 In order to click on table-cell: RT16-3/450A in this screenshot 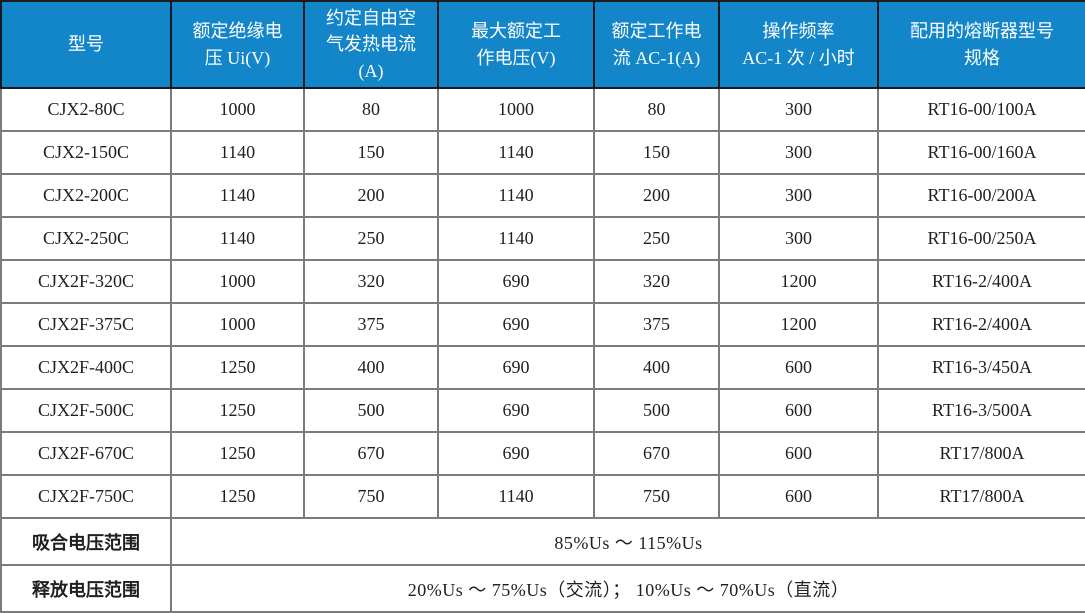, I will do `click(981, 367)`.